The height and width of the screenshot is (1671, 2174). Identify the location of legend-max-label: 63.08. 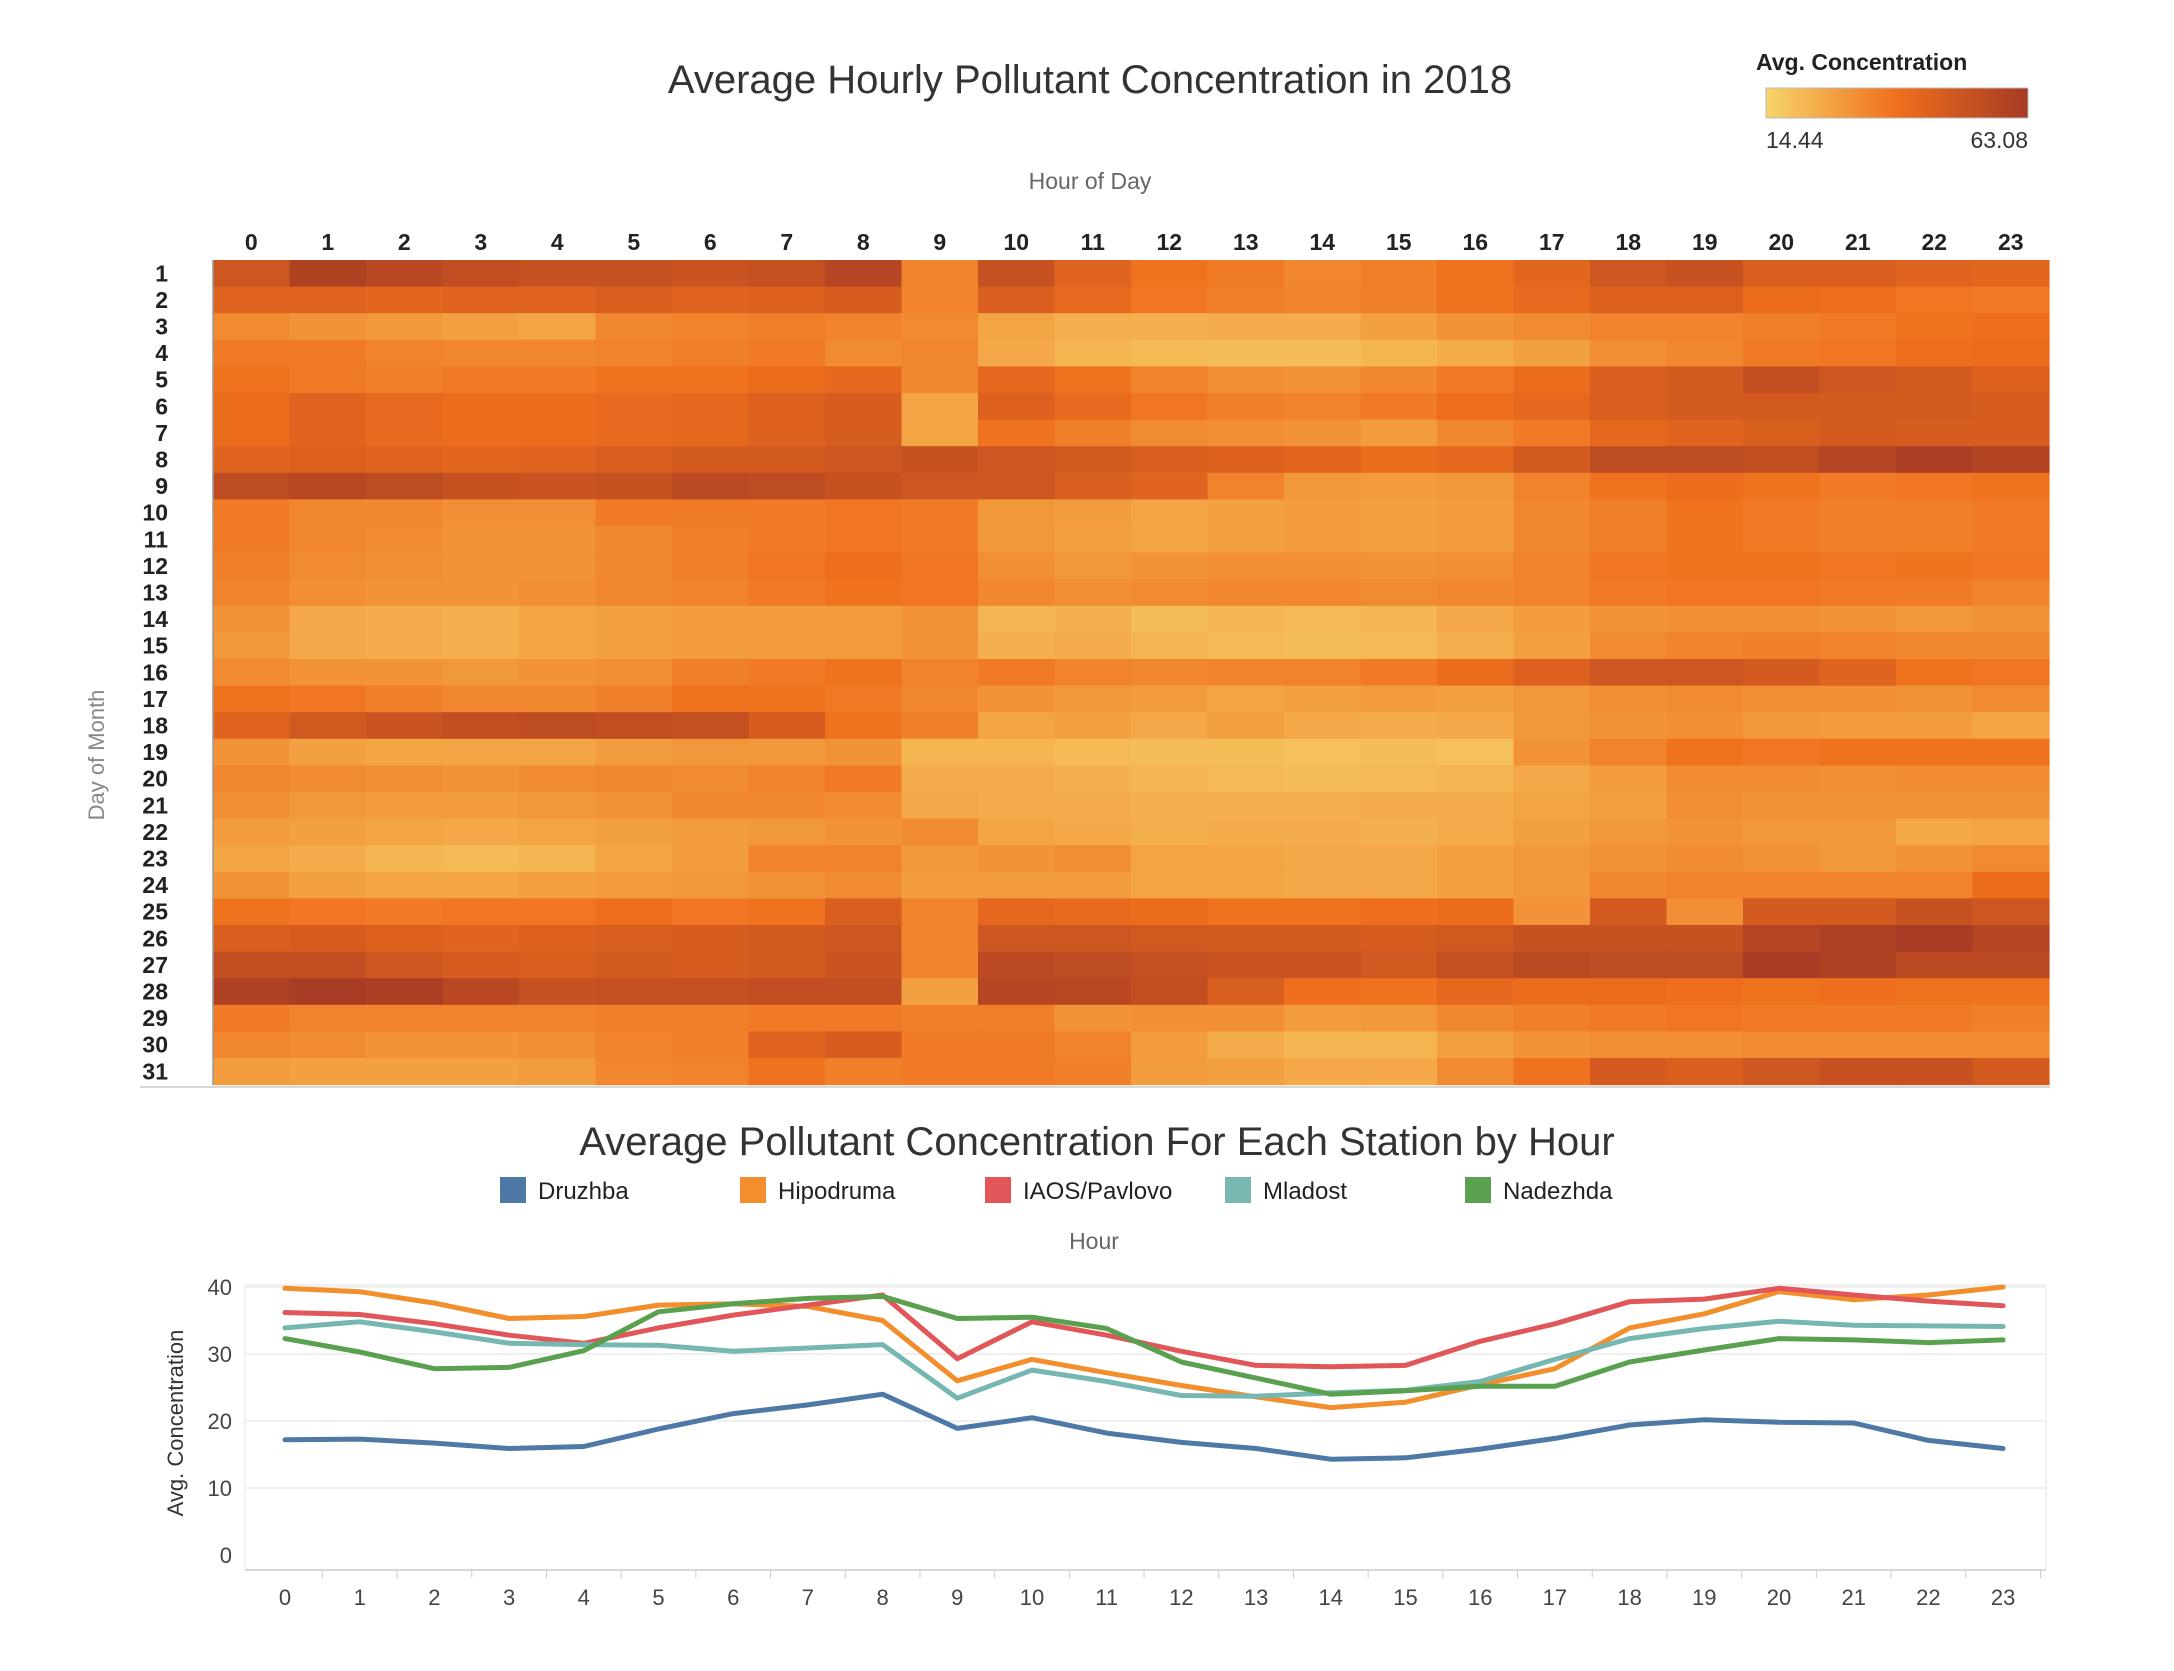
(1999, 140).